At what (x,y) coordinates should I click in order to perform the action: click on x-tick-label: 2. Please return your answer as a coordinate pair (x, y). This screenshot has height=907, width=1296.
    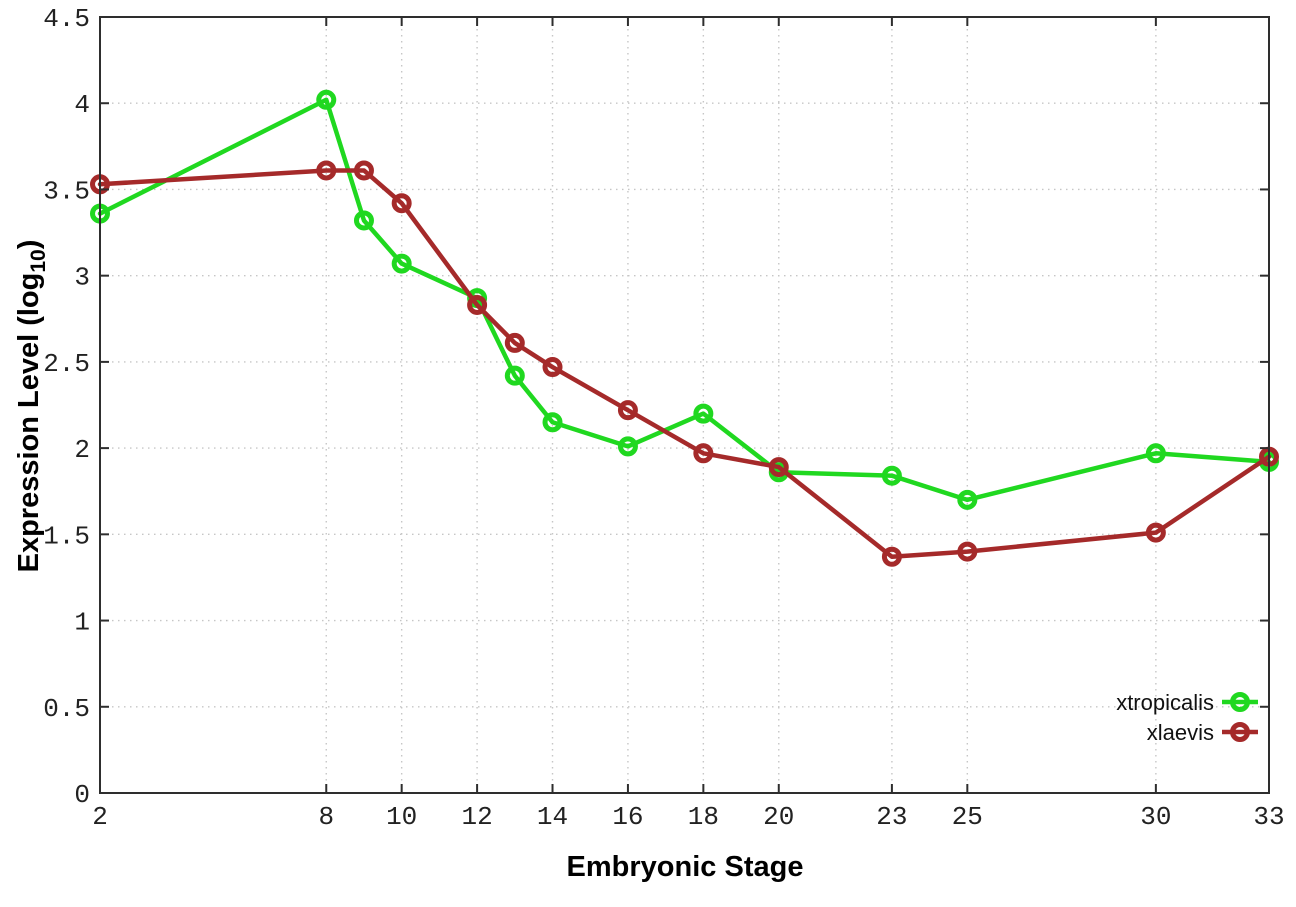
    Looking at the image, I should click on (100, 817).